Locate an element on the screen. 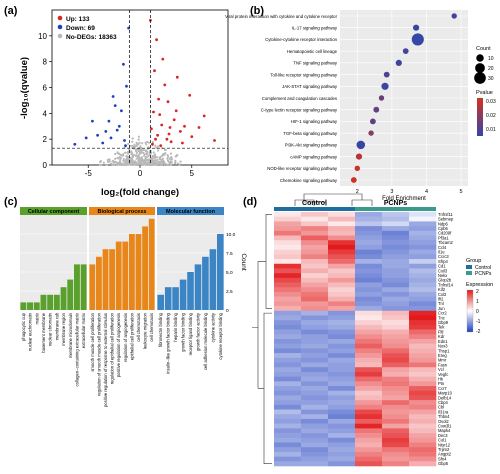  pathway-label: PI3K-Akt signaling pathway is located at coordinates (311, 145).